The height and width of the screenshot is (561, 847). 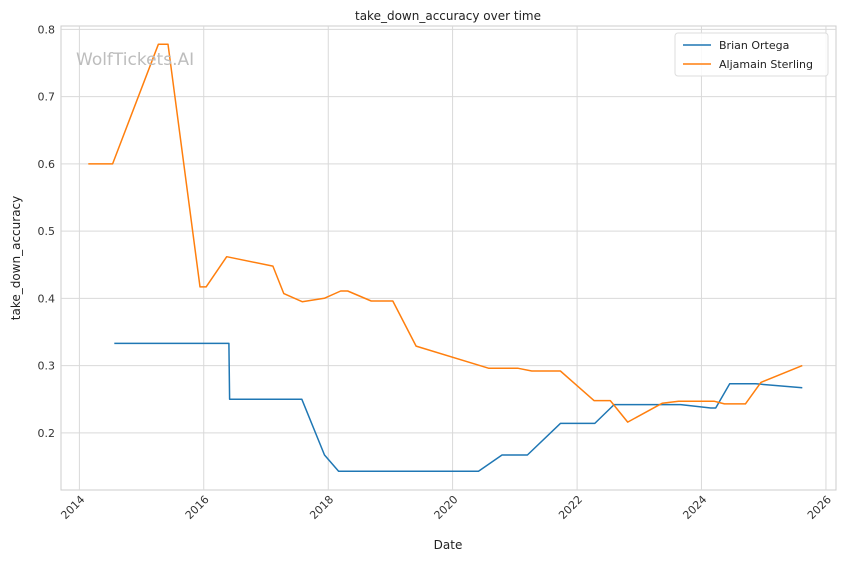 What do you see at coordinates (448, 16) in the screenshot?
I see `chart-title: take_down_accuracy over time` at bounding box center [448, 16].